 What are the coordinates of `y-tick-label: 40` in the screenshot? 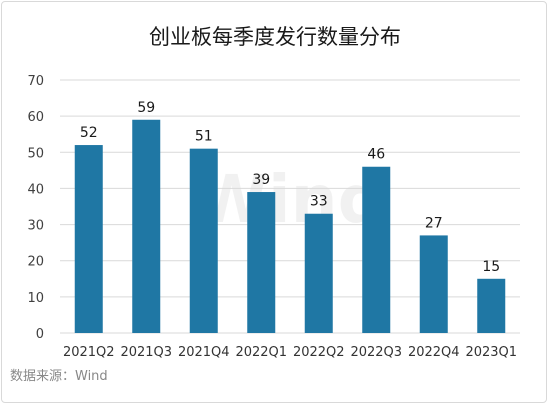 It's located at (35, 189).